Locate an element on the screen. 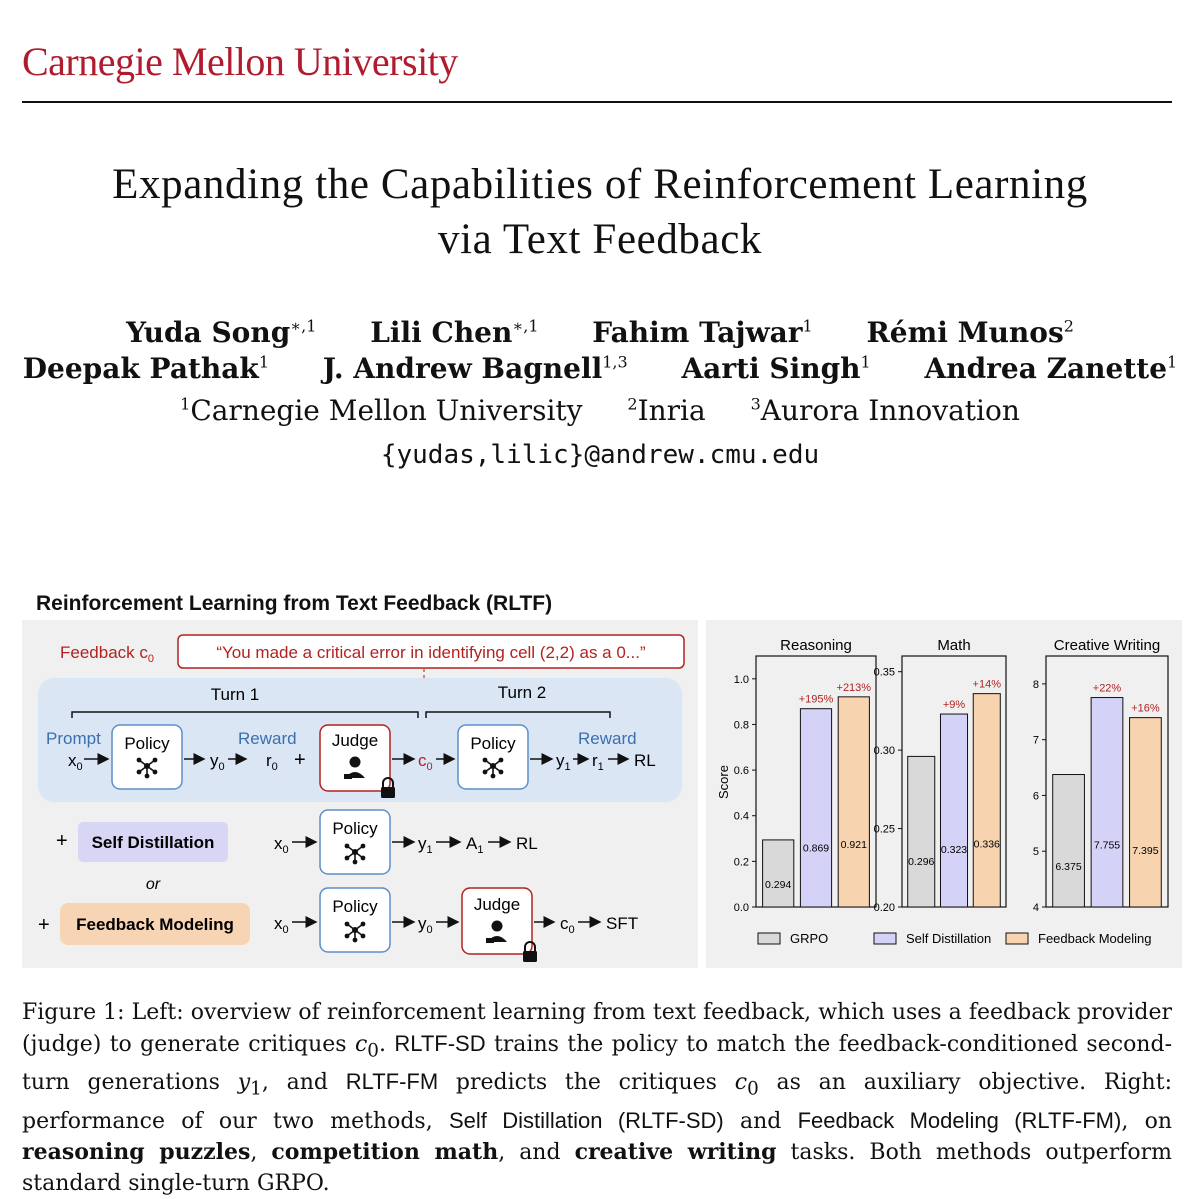 This screenshot has height=1199, width=1200. legend-label: Self Distillation is located at coordinates (948, 938).